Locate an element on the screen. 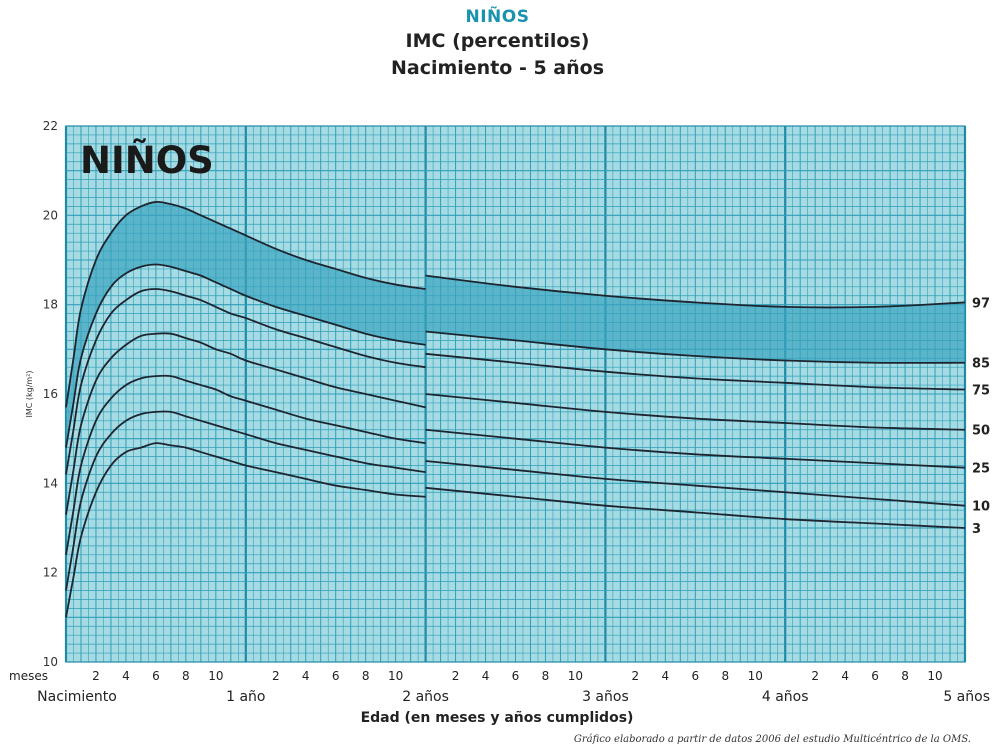  percentile-label: 10 is located at coordinates (981, 507).